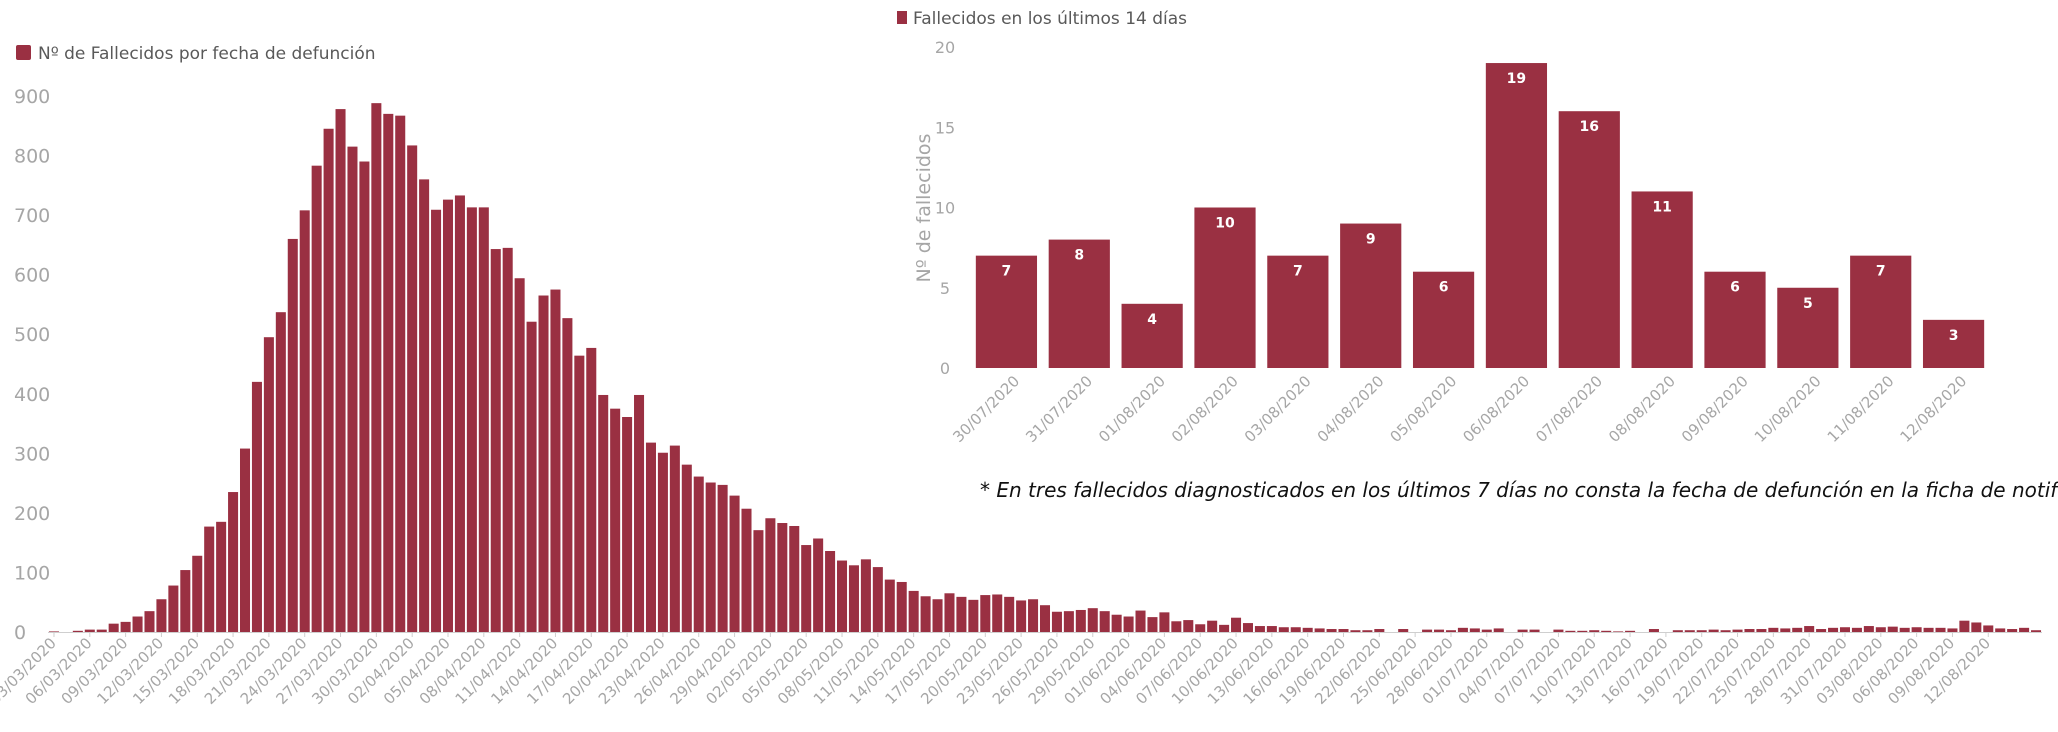 The width and height of the screenshot is (2058, 732). I want to click on inset-x-tick-label: 05/08/2020, so click(1424, 409).